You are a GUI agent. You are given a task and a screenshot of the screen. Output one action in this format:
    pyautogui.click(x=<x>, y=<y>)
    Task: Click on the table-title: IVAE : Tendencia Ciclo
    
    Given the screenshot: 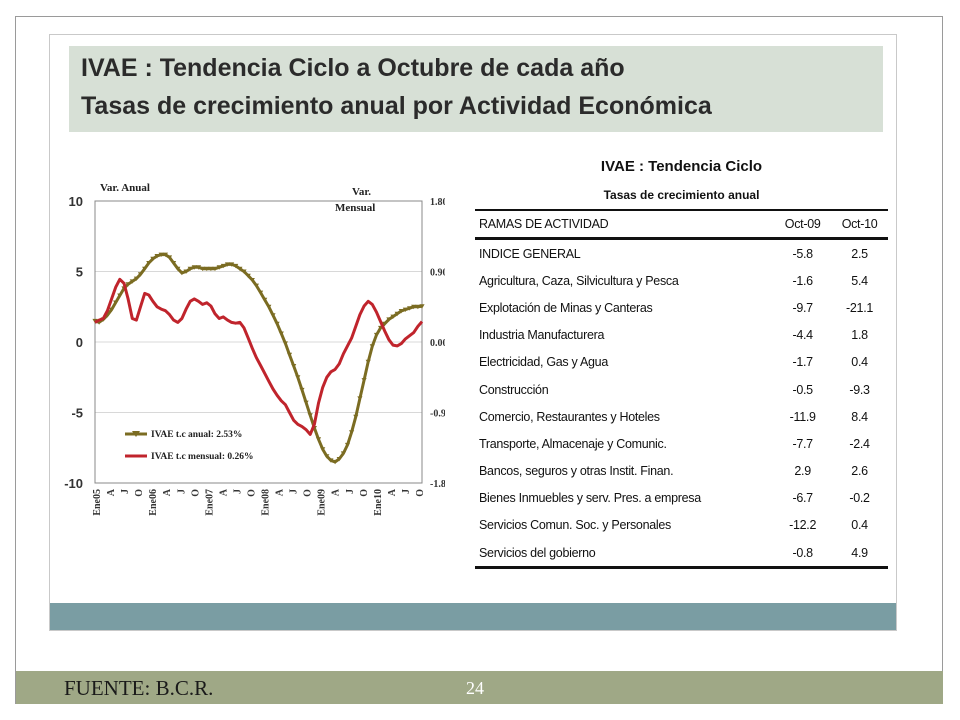 What is the action you would take?
    pyautogui.click(x=681, y=166)
    